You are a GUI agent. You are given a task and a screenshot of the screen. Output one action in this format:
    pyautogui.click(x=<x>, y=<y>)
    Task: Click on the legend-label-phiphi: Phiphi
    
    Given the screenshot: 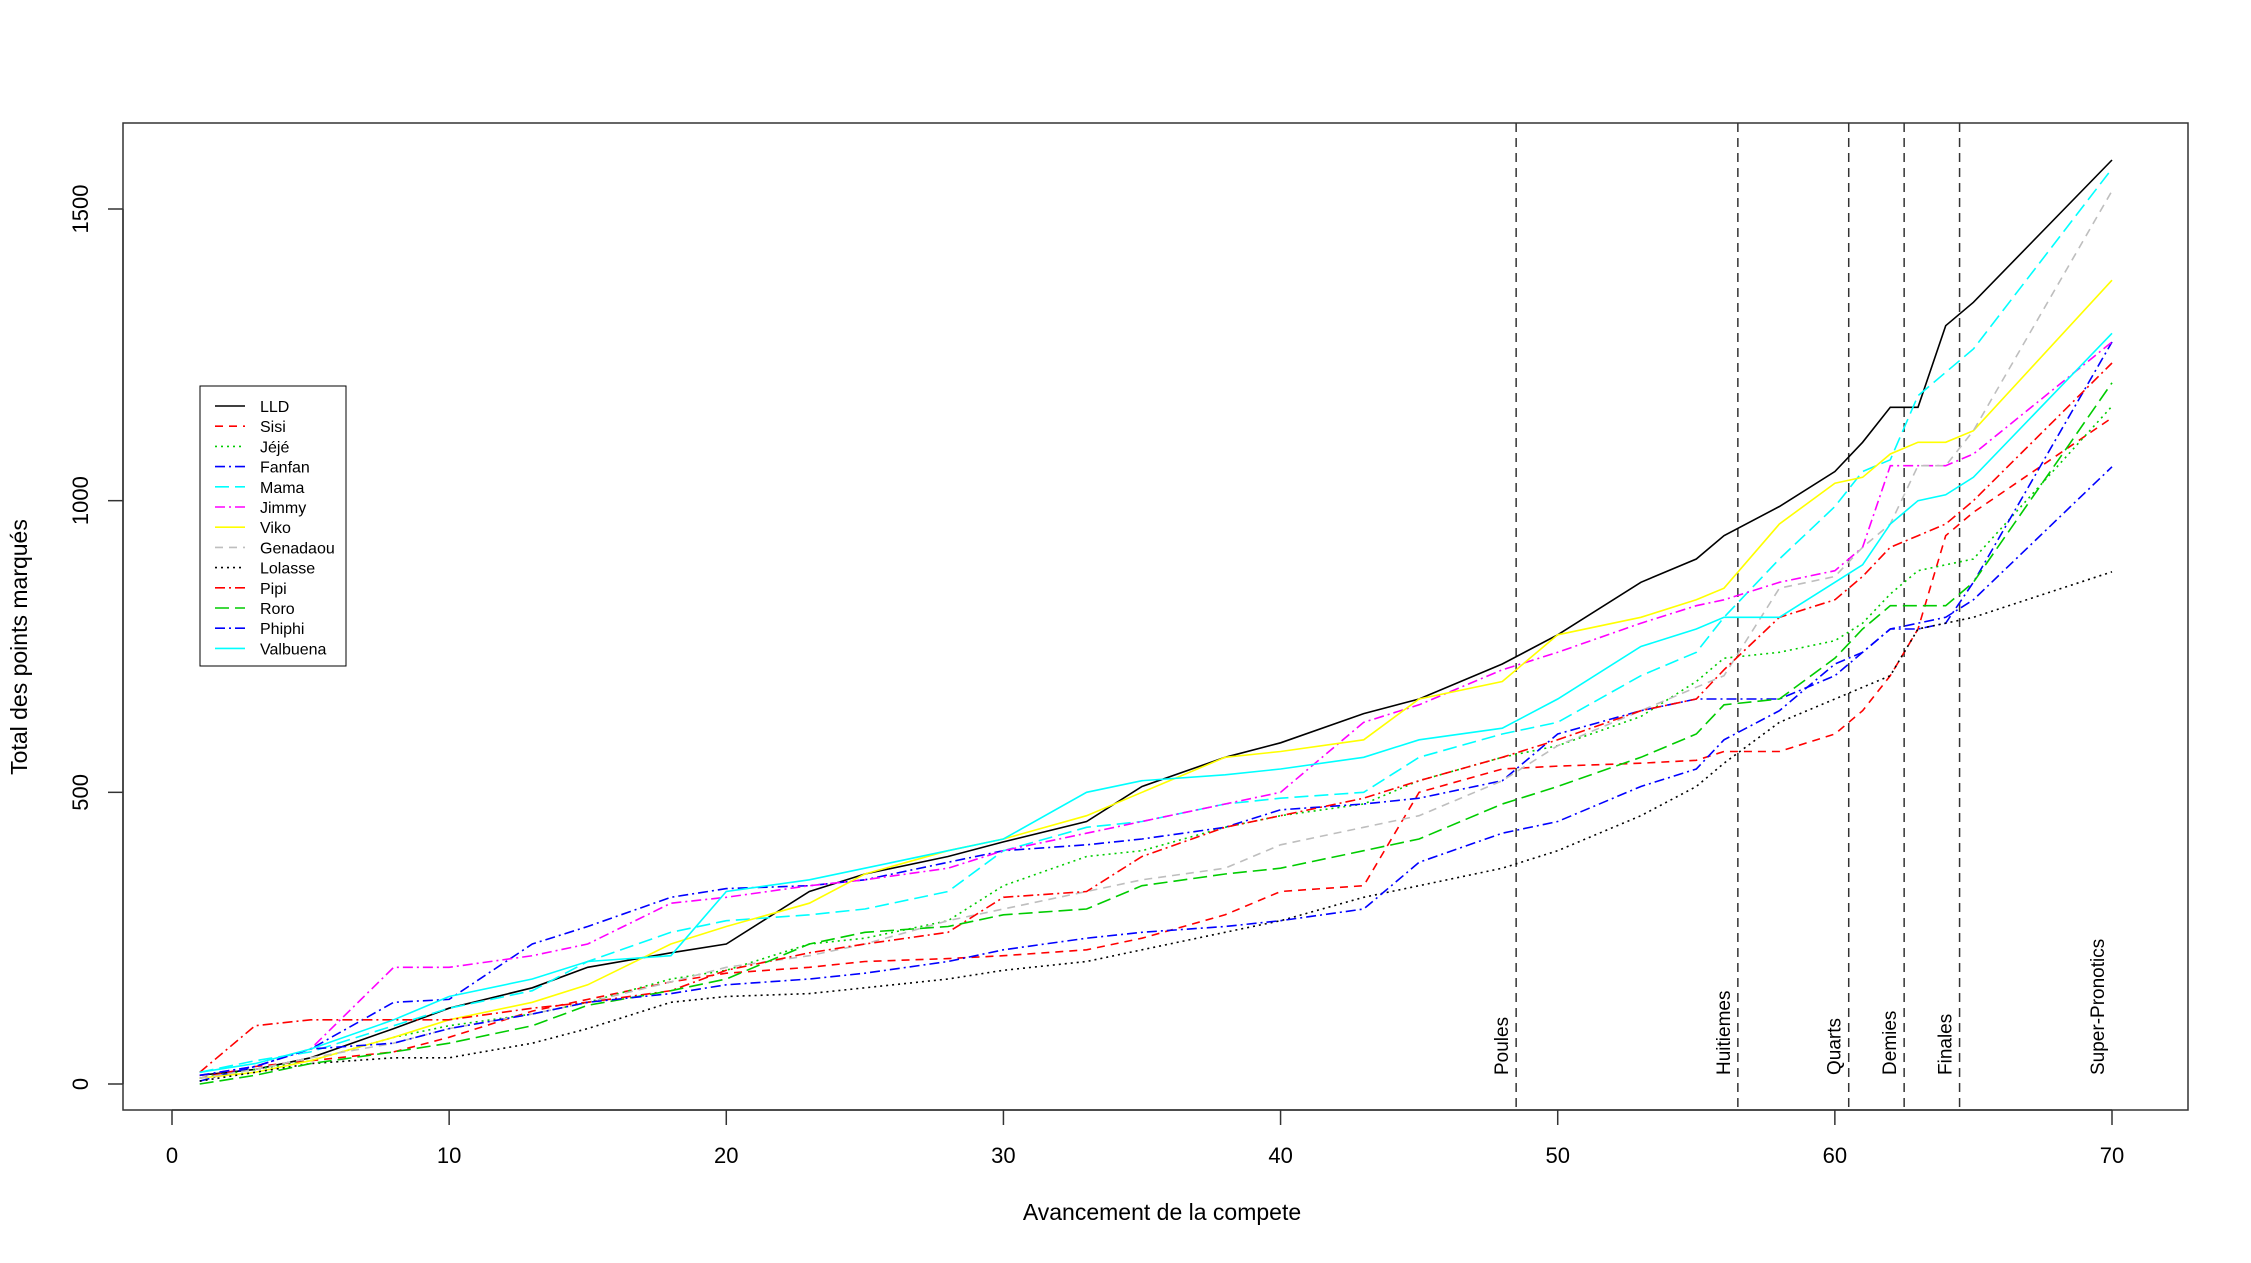 What is the action you would take?
    pyautogui.click(x=282, y=629)
    